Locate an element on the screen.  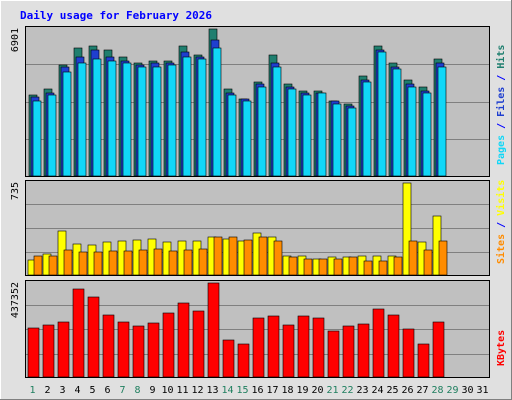
series-axis-label-part: Hits is located at coordinates (501, 57).